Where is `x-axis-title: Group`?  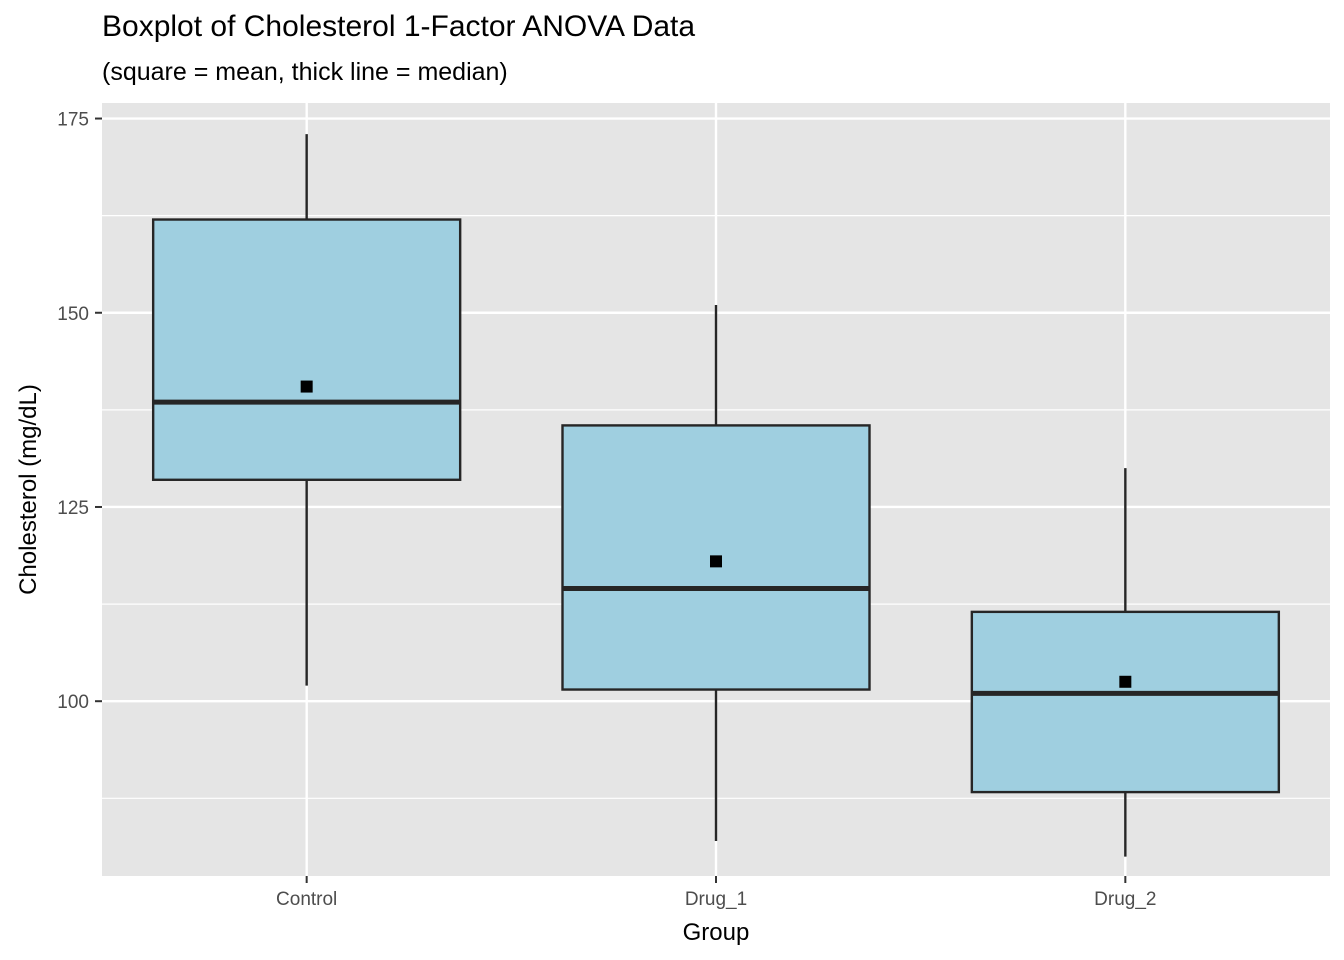
x-axis-title: Group is located at coordinates (716, 932).